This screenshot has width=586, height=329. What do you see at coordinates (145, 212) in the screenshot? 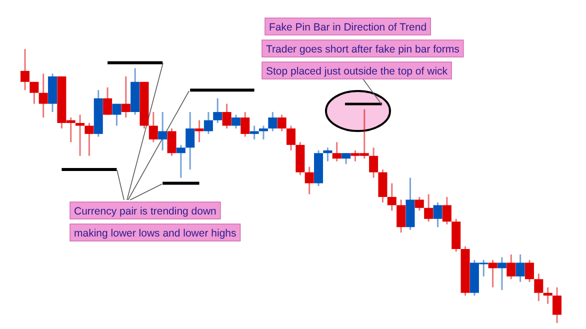
I see `annotation: Currency pair is trending down` at bounding box center [145, 212].